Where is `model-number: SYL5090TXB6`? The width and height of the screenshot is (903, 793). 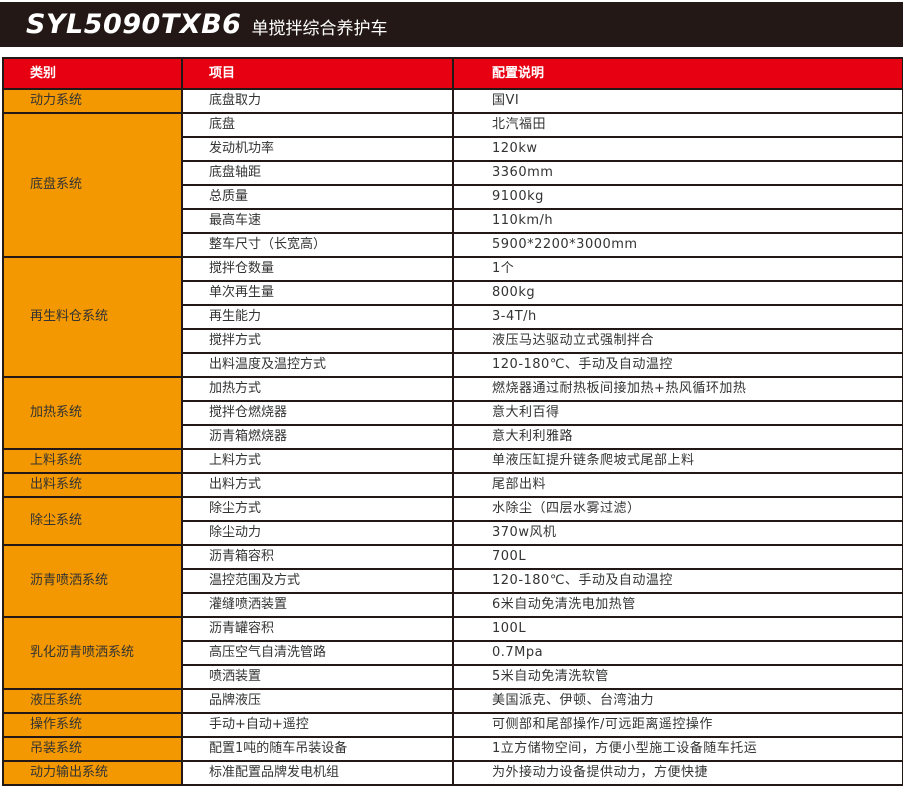 model-number: SYL5090TXB6 is located at coordinates (134, 24).